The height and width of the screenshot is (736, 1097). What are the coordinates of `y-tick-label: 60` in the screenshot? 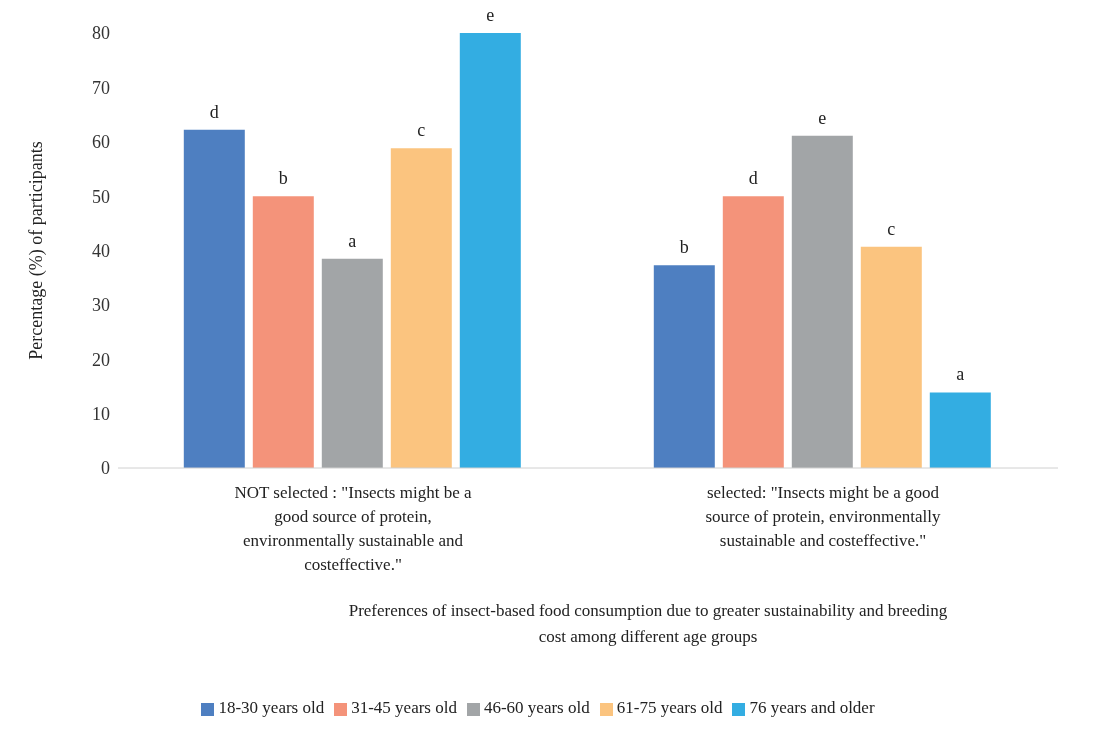 It's located at (101, 142).